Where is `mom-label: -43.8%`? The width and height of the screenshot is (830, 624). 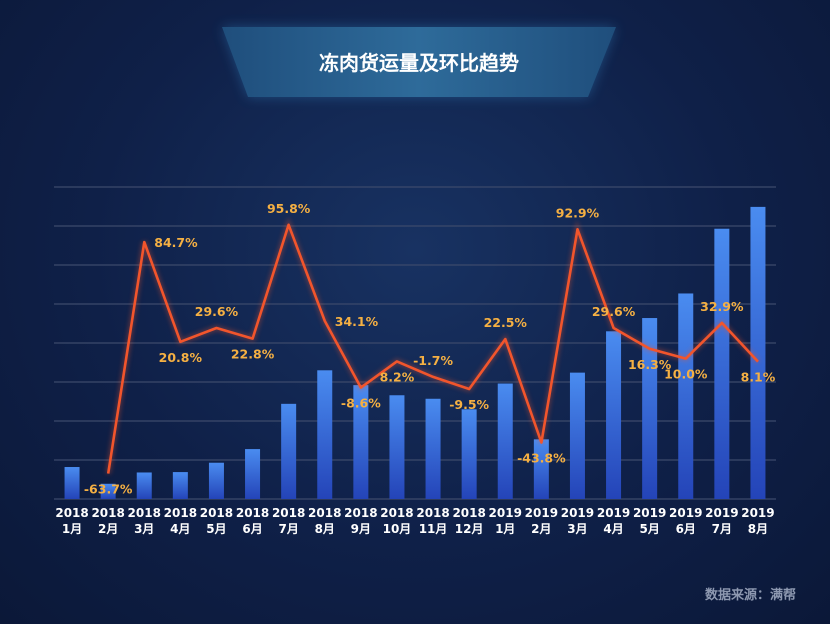
mom-label: -43.8% is located at coordinates (541, 458).